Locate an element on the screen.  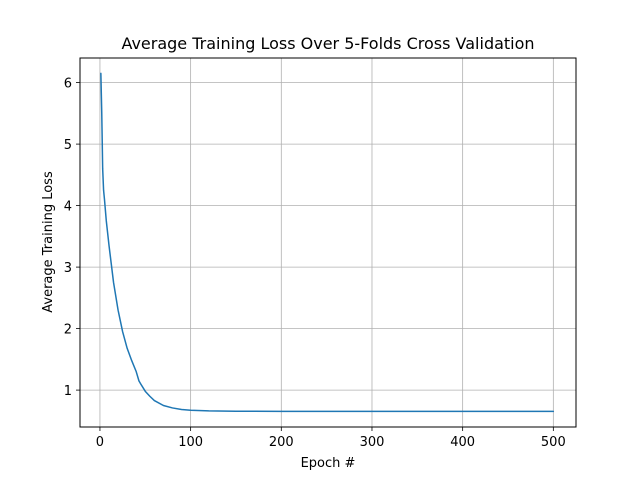
x-tick-label: 300 is located at coordinates (372, 442).